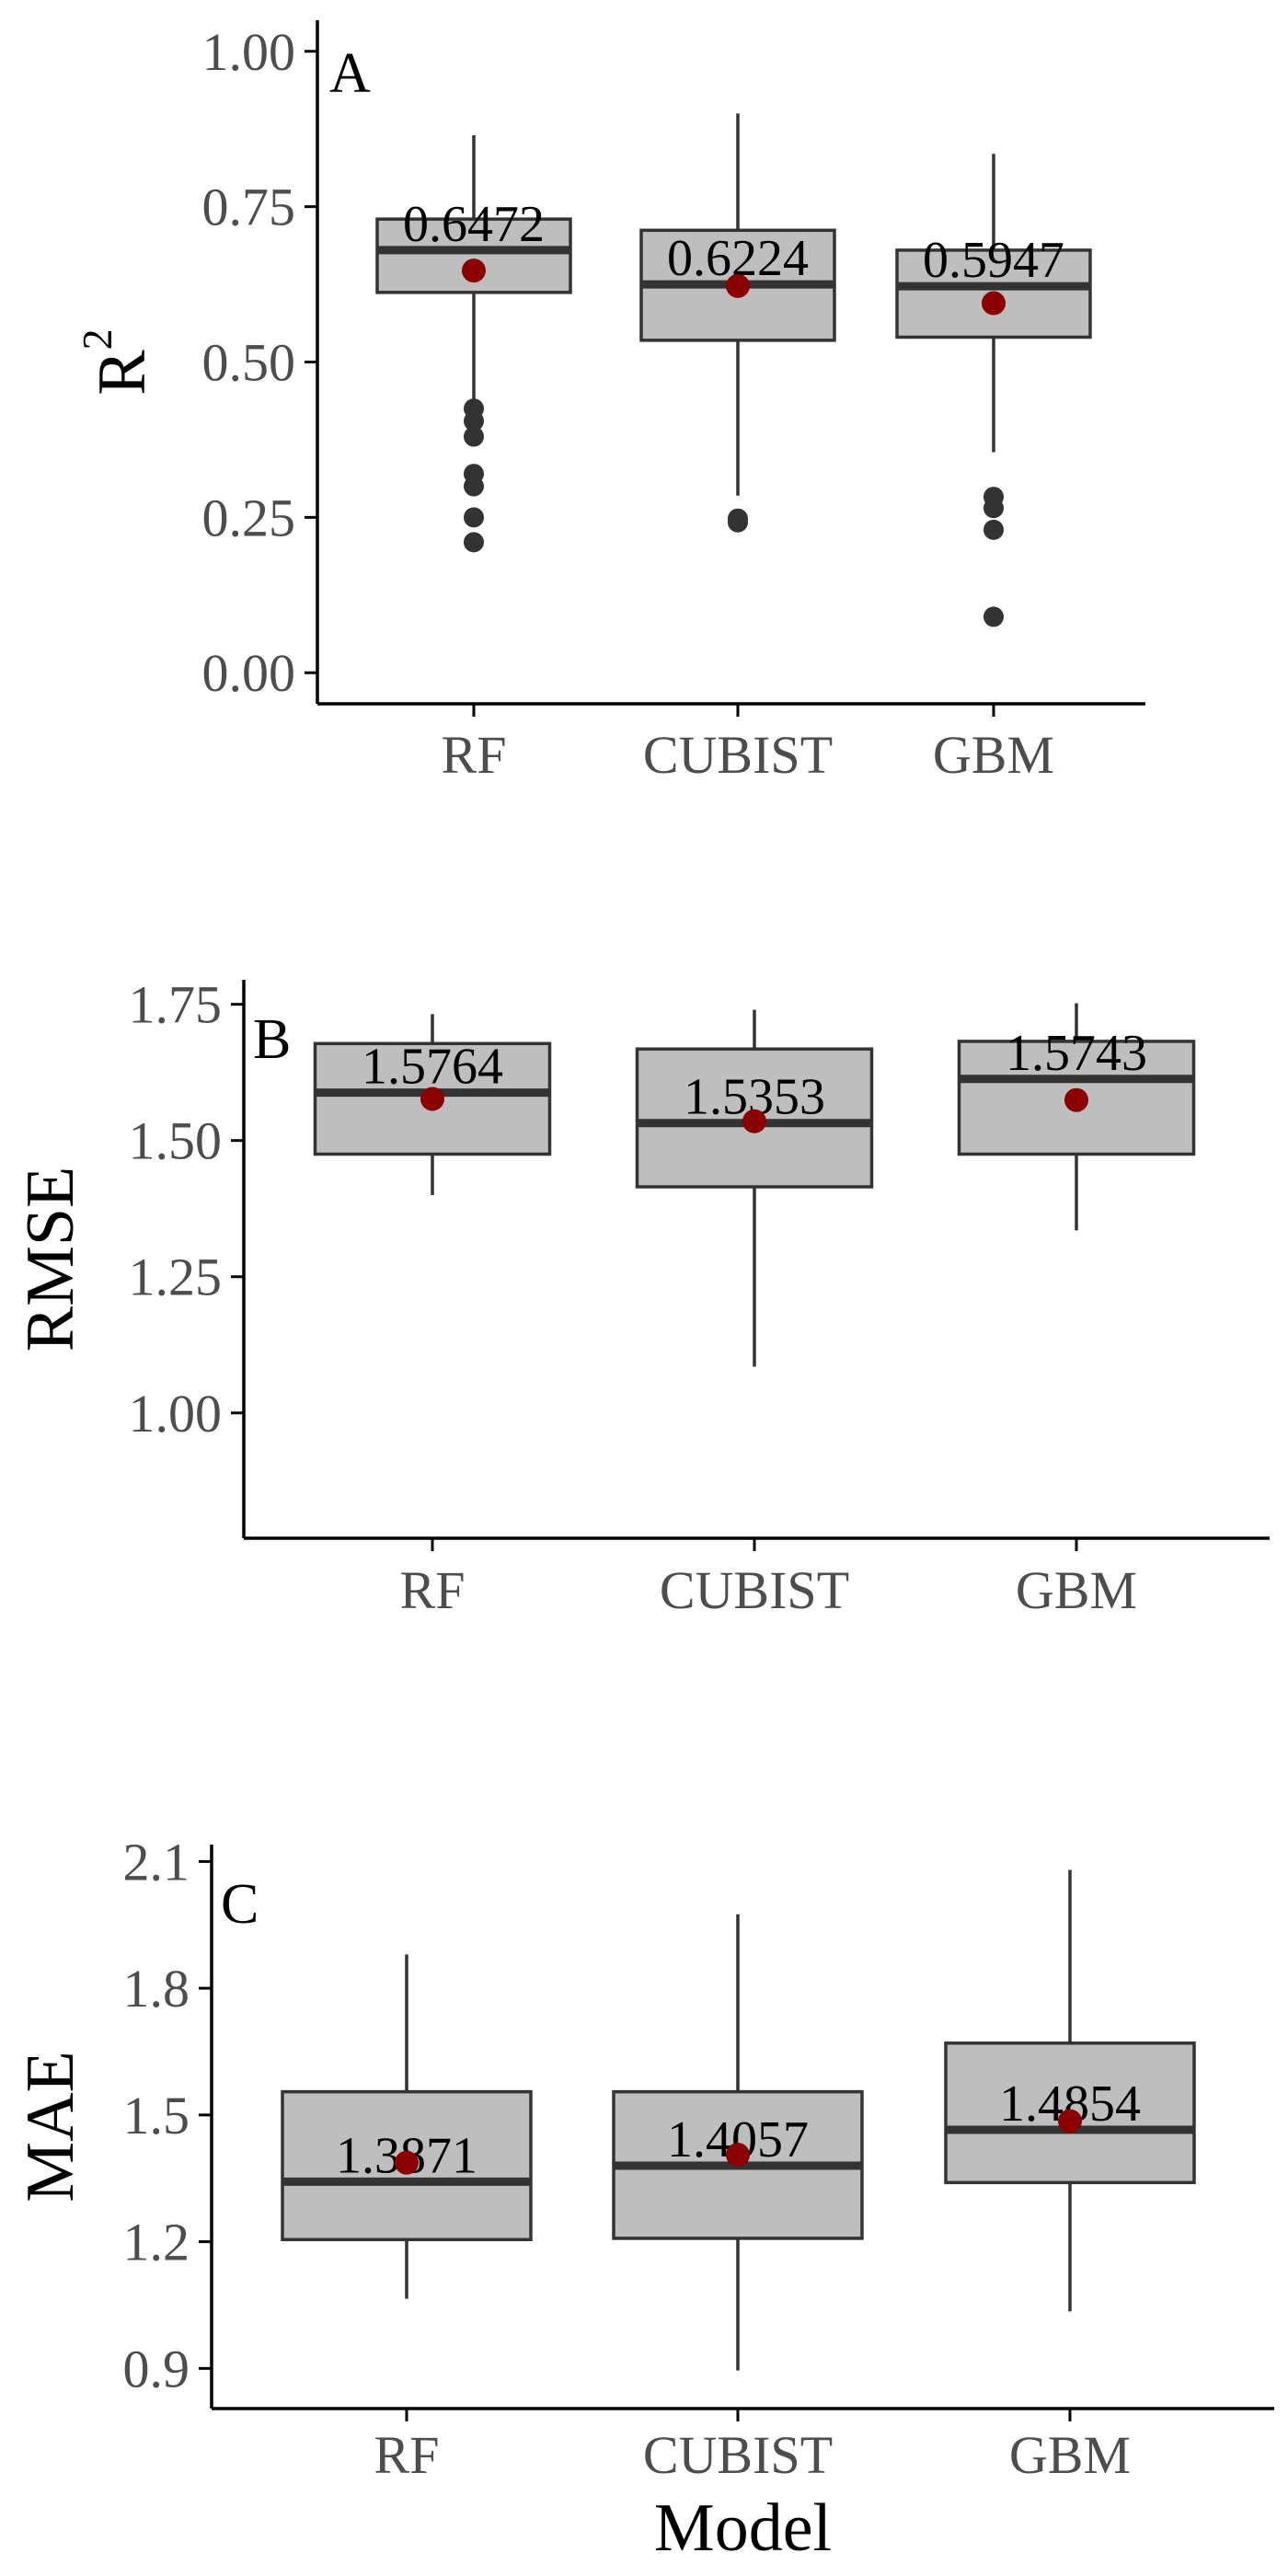 The width and height of the screenshot is (1288, 2576). I want to click on box-gbm: 0.5947, so click(993, 390).